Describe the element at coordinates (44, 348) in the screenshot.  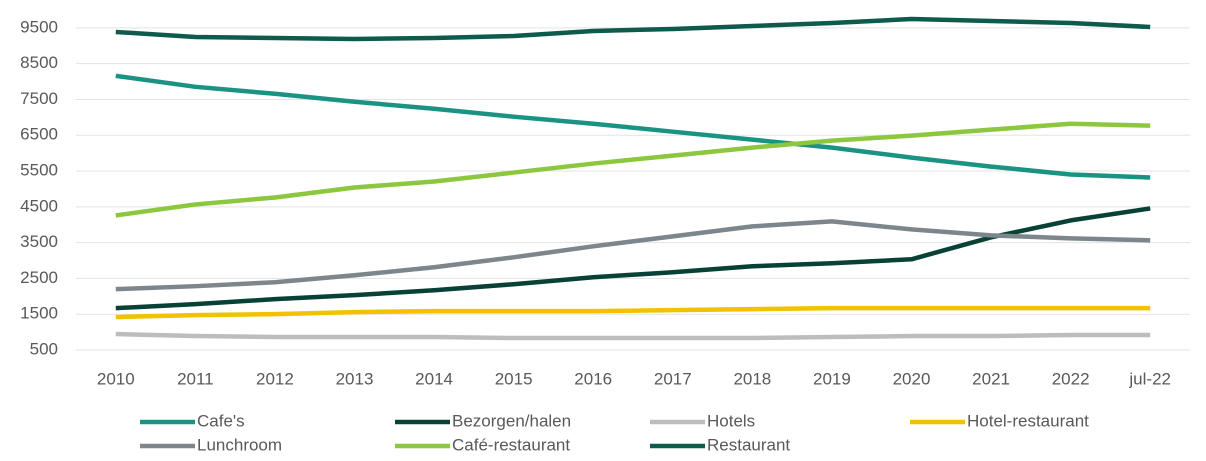
I see `y-tick-label: 500` at that location.